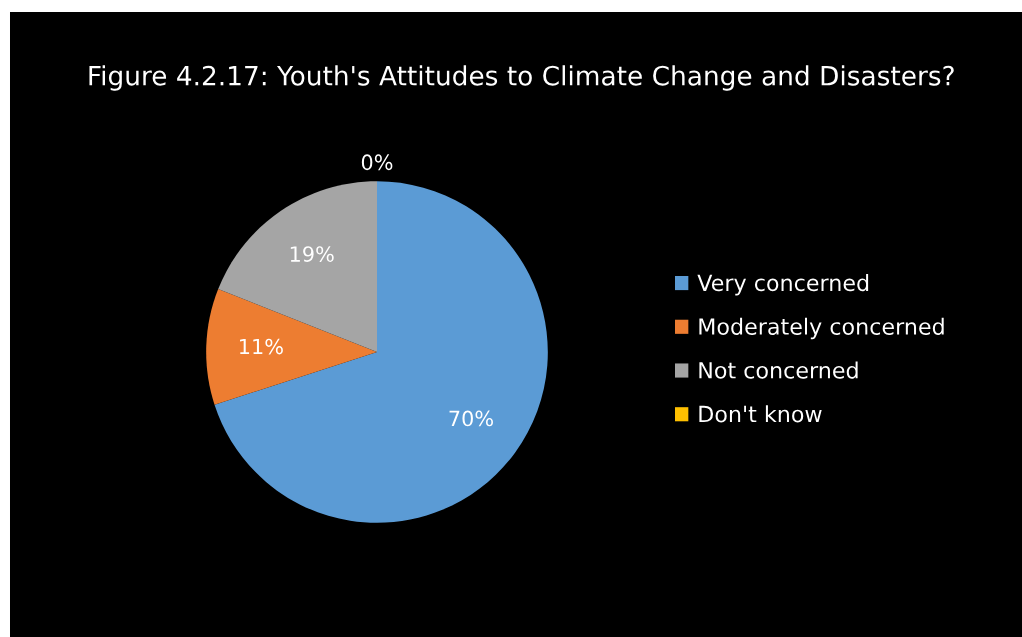  Describe the element at coordinates (760, 414) in the screenshot. I see `legend-label: Don't know` at that location.